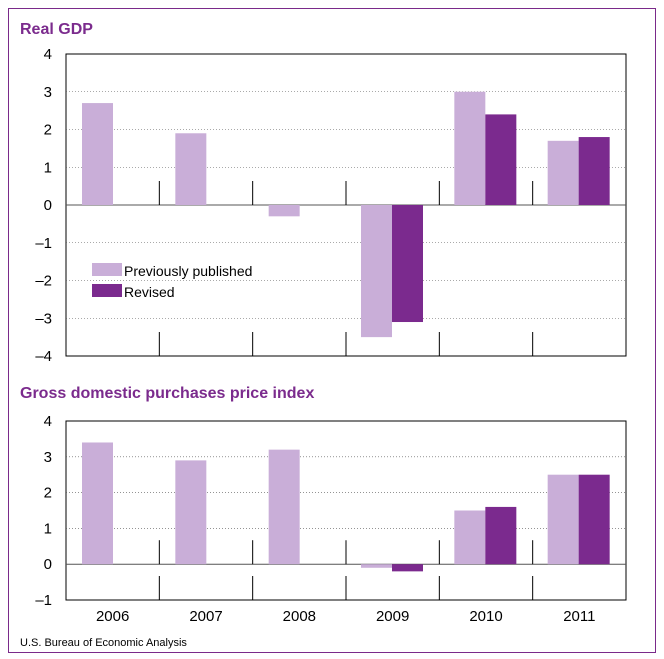 This screenshot has height=659, width=664. Describe the element at coordinates (107, 290) in the screenshot. I see `legend-swatch-revised` at that location.